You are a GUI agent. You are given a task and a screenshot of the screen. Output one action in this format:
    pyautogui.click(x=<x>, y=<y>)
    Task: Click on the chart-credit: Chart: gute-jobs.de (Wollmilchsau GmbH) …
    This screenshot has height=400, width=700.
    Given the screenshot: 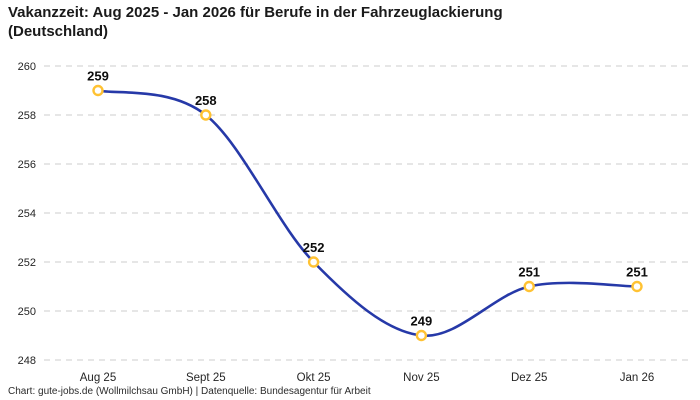 What is the action you would take?
    pyautogui.click(x=189, y=391)
    